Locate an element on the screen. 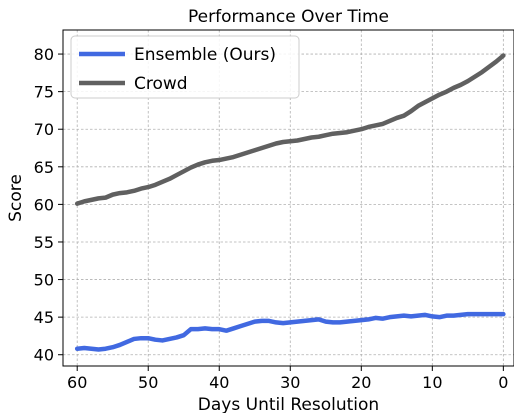  y-axis-label: Score is located at coordinates (16, 198).